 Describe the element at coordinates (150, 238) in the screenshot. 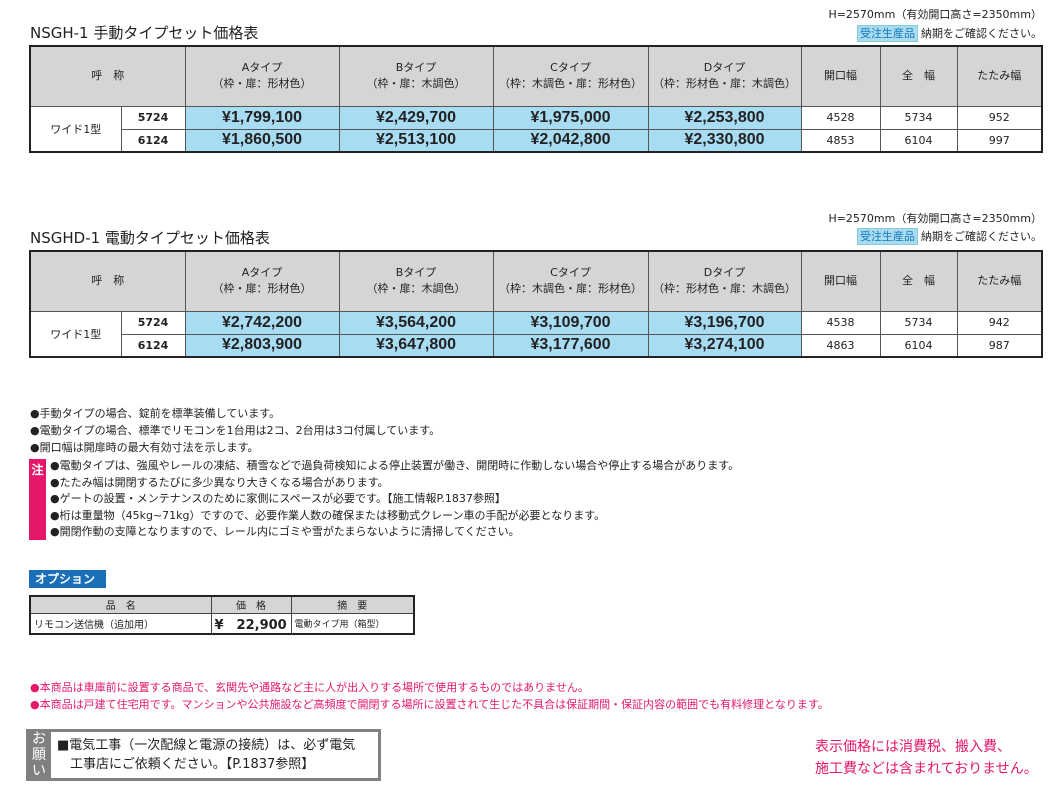

I see `table-title: NSGHD-1 電動タイプセット価格表` at that location.